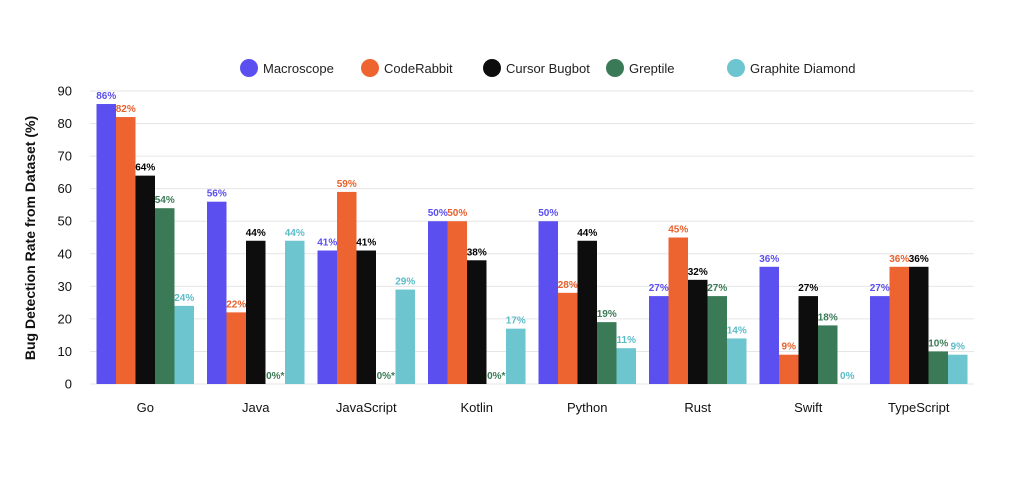 This screenshot has height=478, width=1024. Describe the element at coordinates (587, 407) in the screenshot. I see `x-tick-label: Python` at that location.